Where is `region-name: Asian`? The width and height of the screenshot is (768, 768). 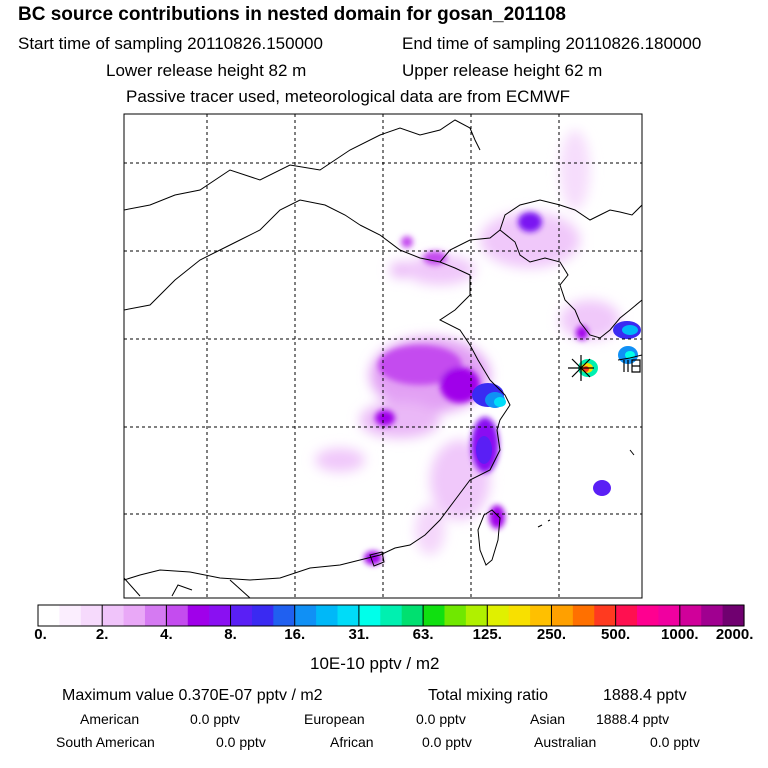 region-name: Asian is located at coordinates (548, 719).